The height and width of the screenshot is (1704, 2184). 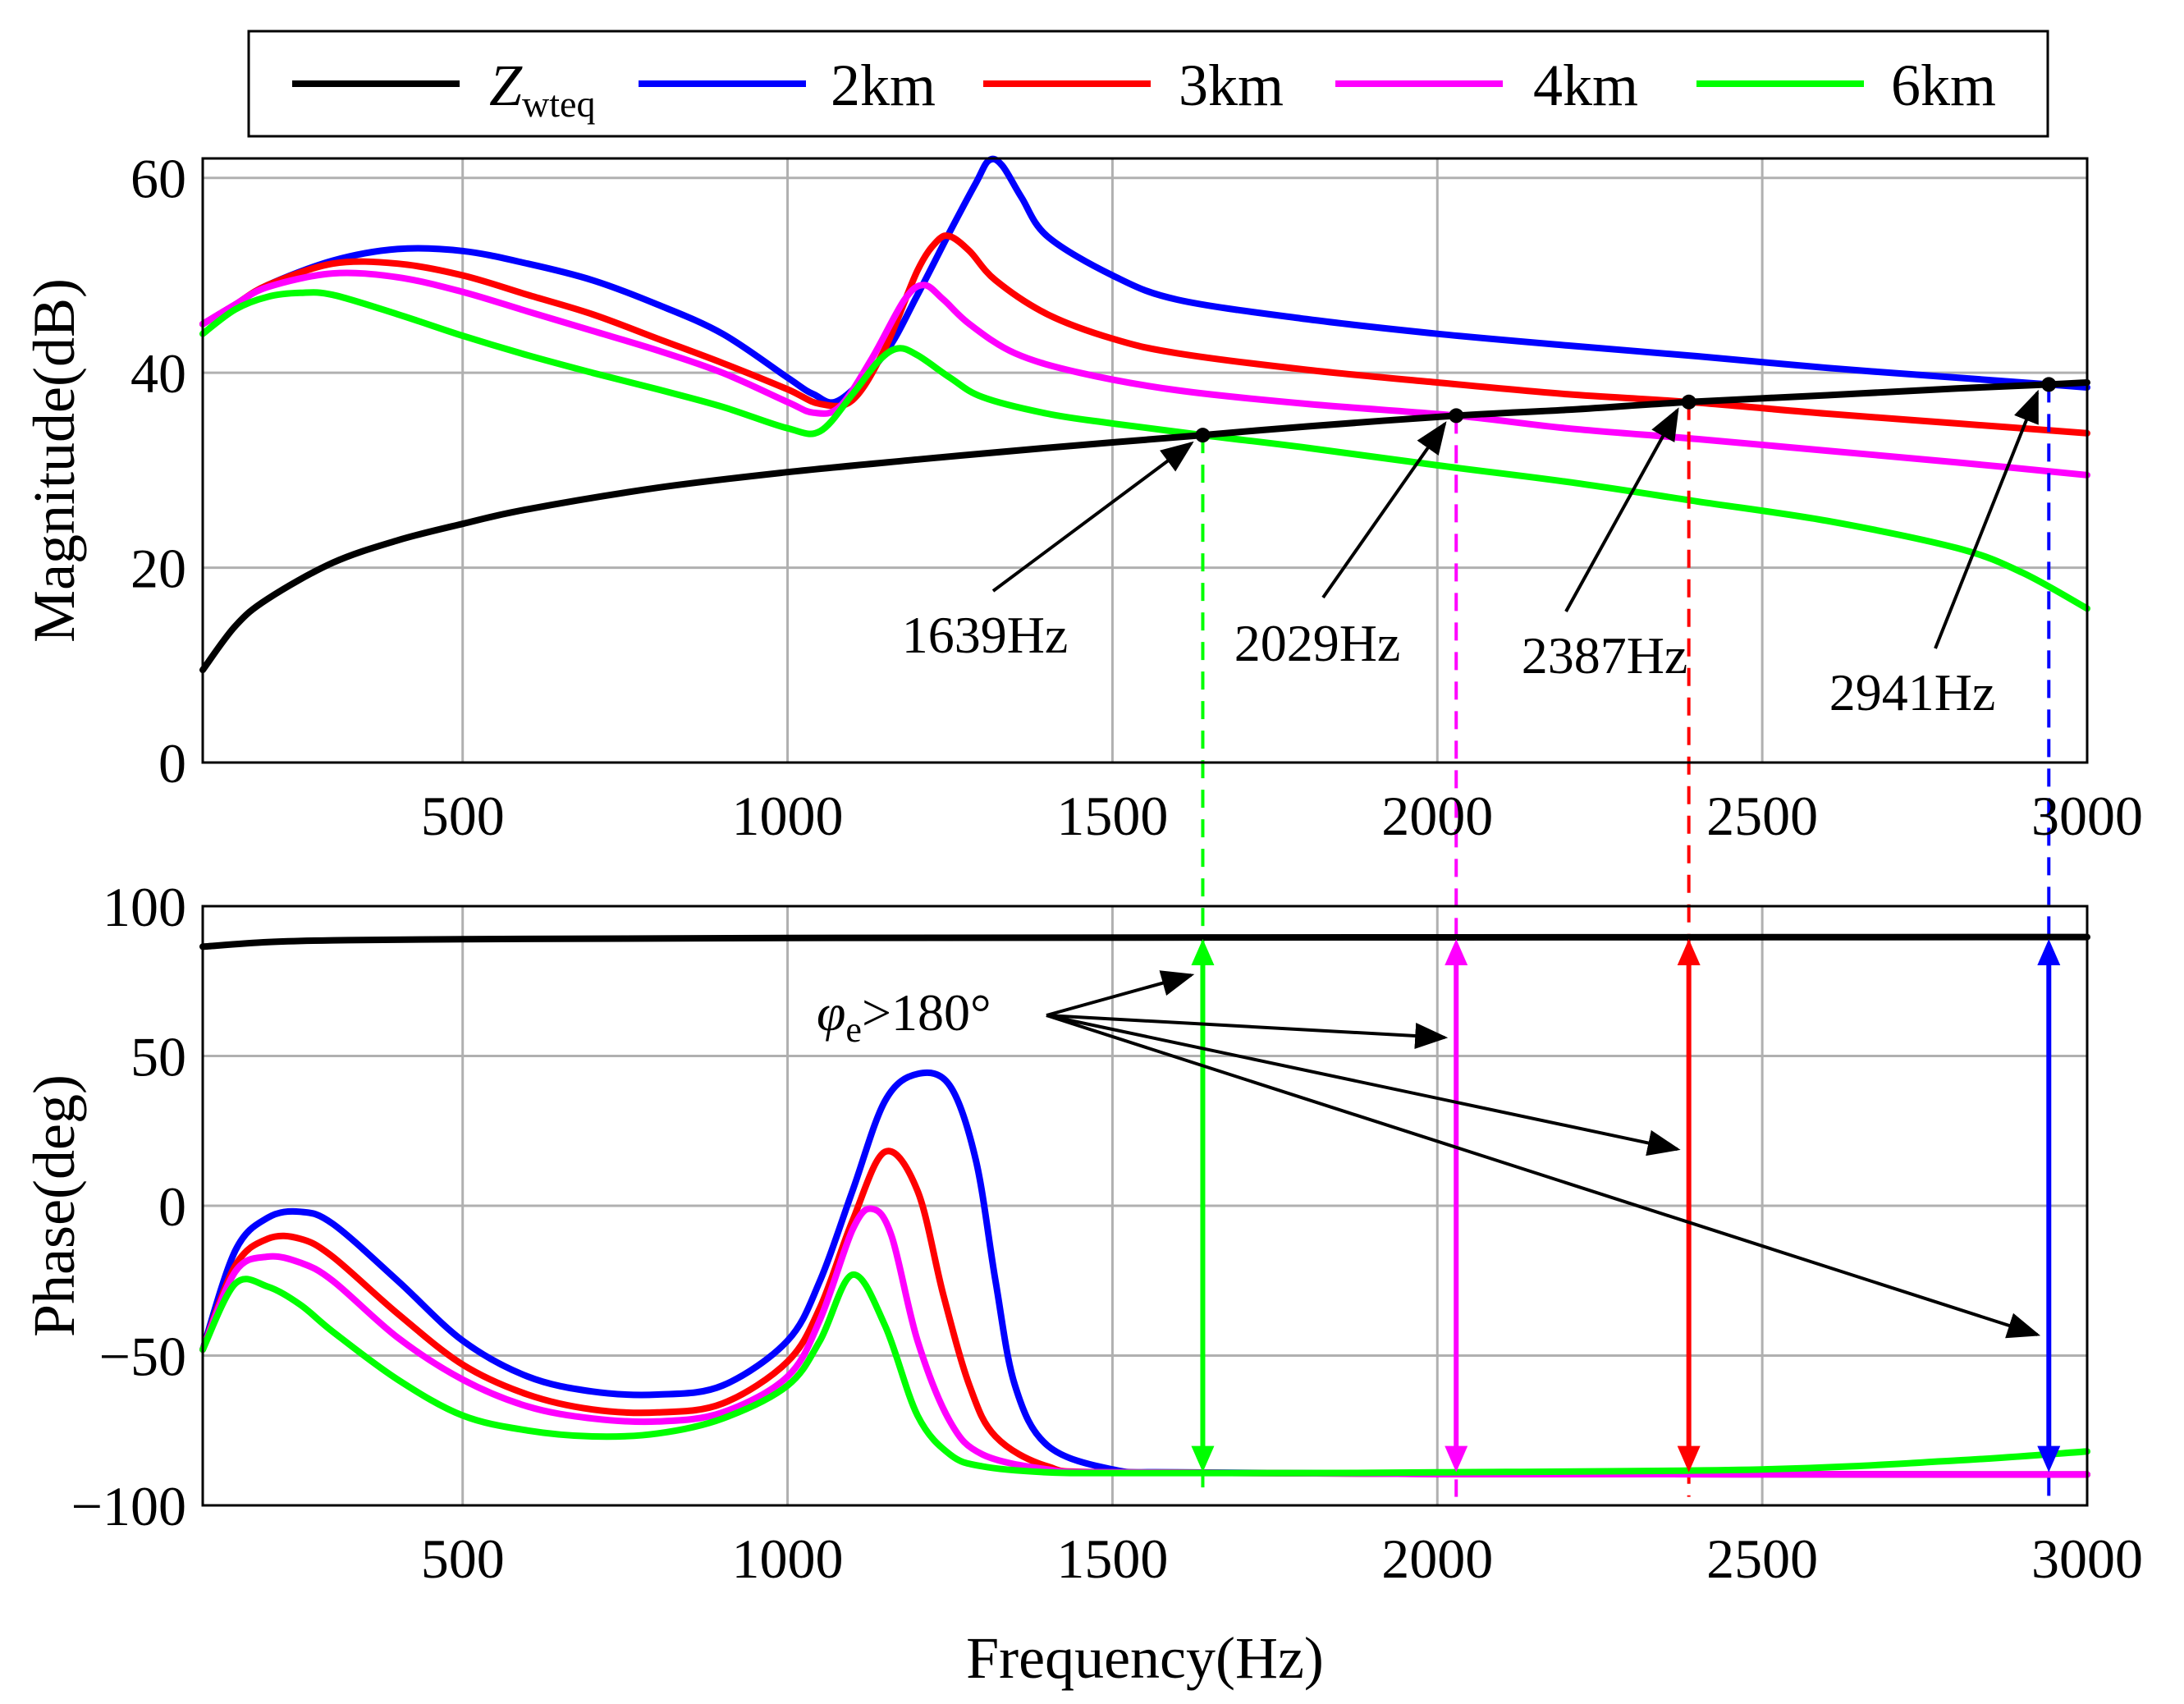 I want to click on phase-annotation: φe>180°, so click(x=1429, y=1154).